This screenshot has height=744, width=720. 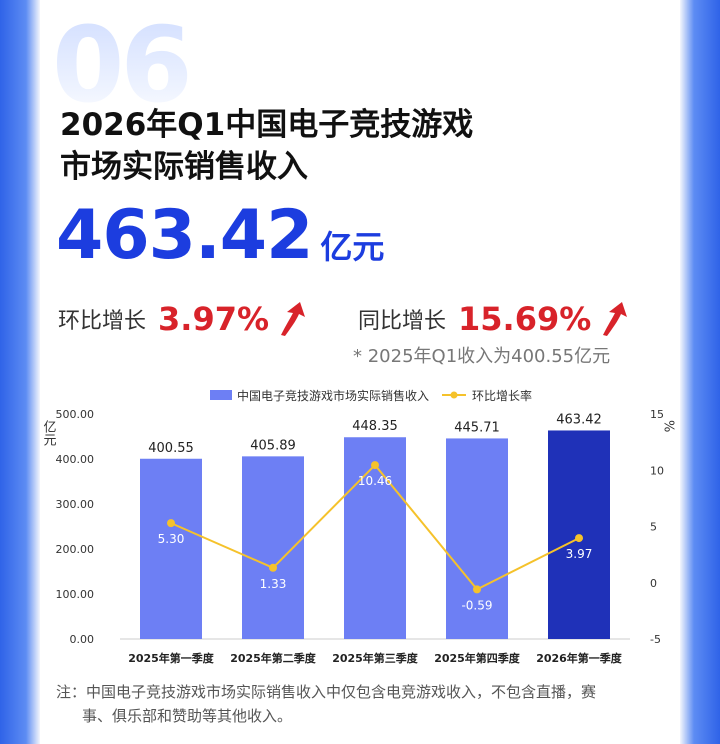 What do you see at coordinates (326, 692) in the screenshot?
I see `footnote-line-1: 注：中国电子竞技游戏市场实际销售收入中仅包含电竞游戏收入，不包含直播，赛` at bounding box center [326, 692].